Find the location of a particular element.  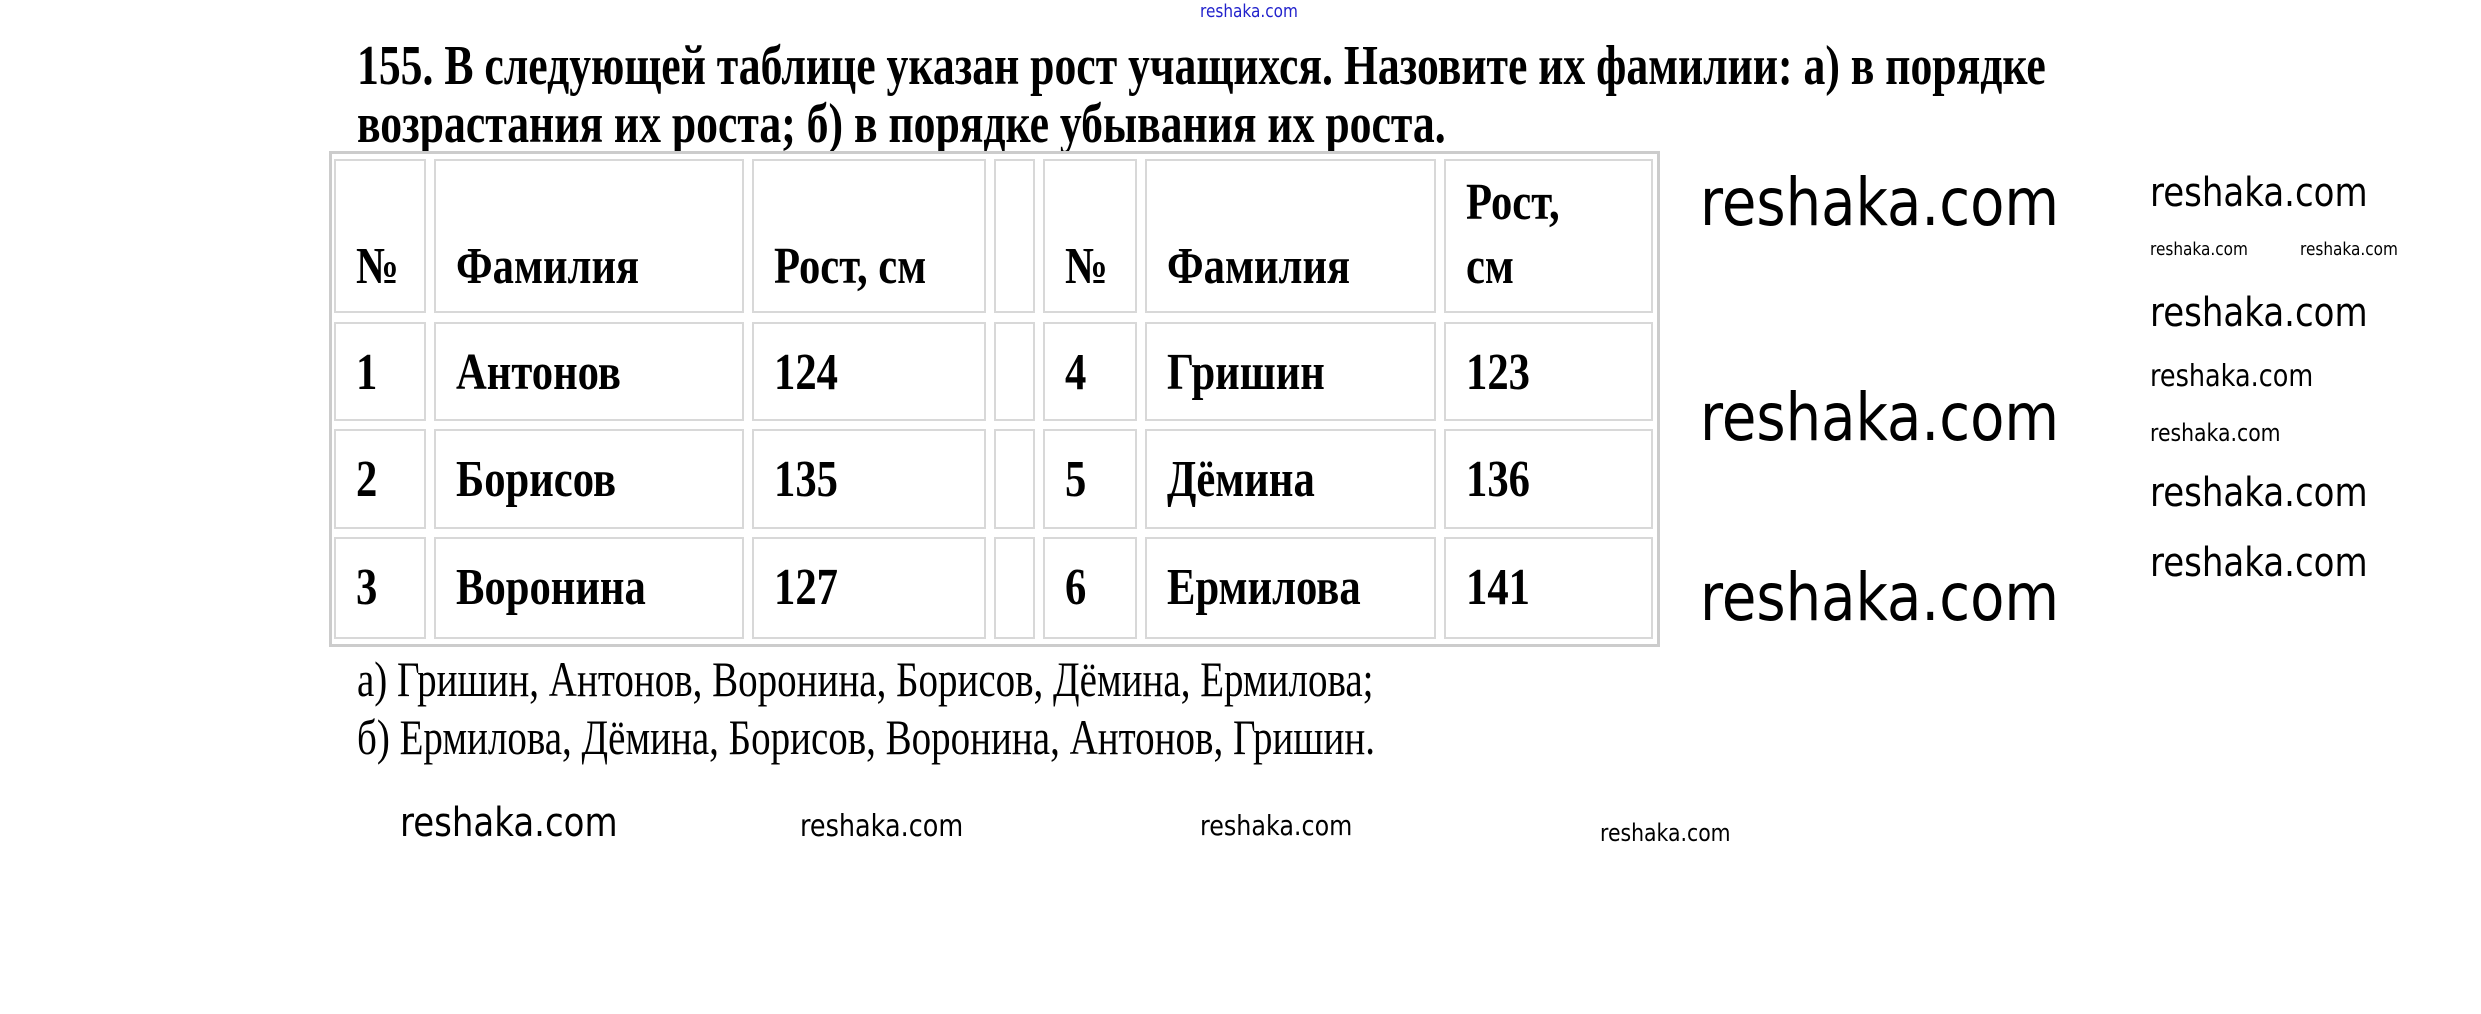

cell-text: Борисов is located at coordinates (536, 479).